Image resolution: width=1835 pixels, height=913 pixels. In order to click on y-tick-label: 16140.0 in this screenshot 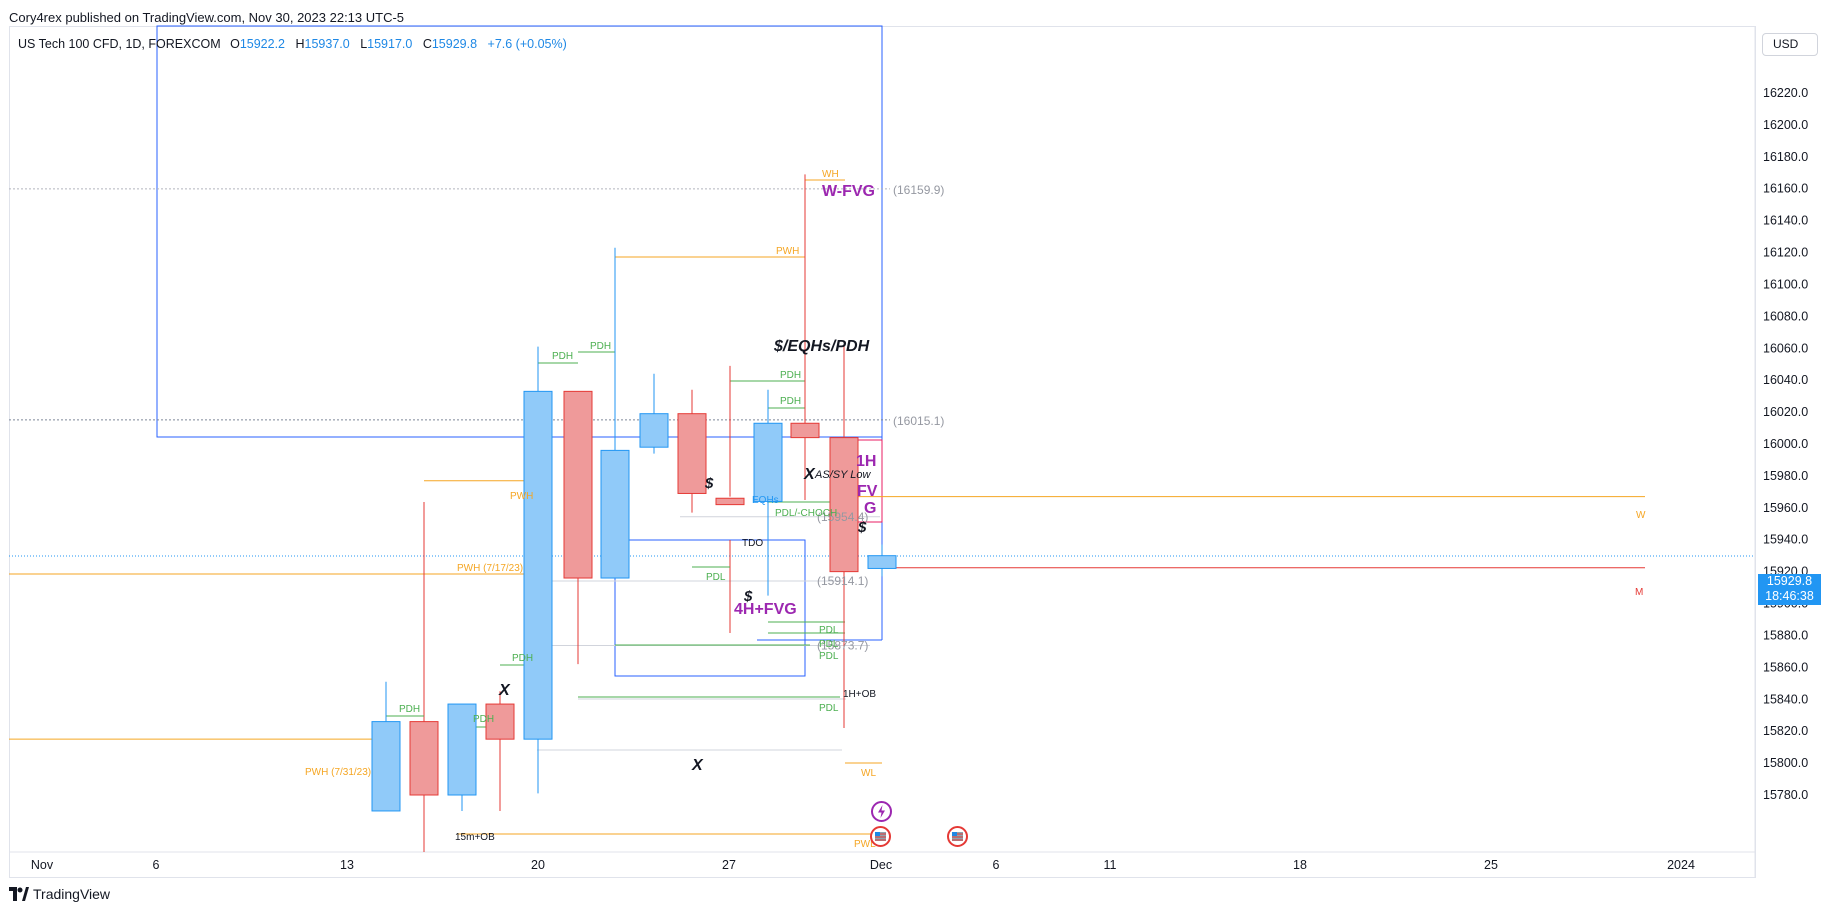, I will do `click(1785, 221)`.